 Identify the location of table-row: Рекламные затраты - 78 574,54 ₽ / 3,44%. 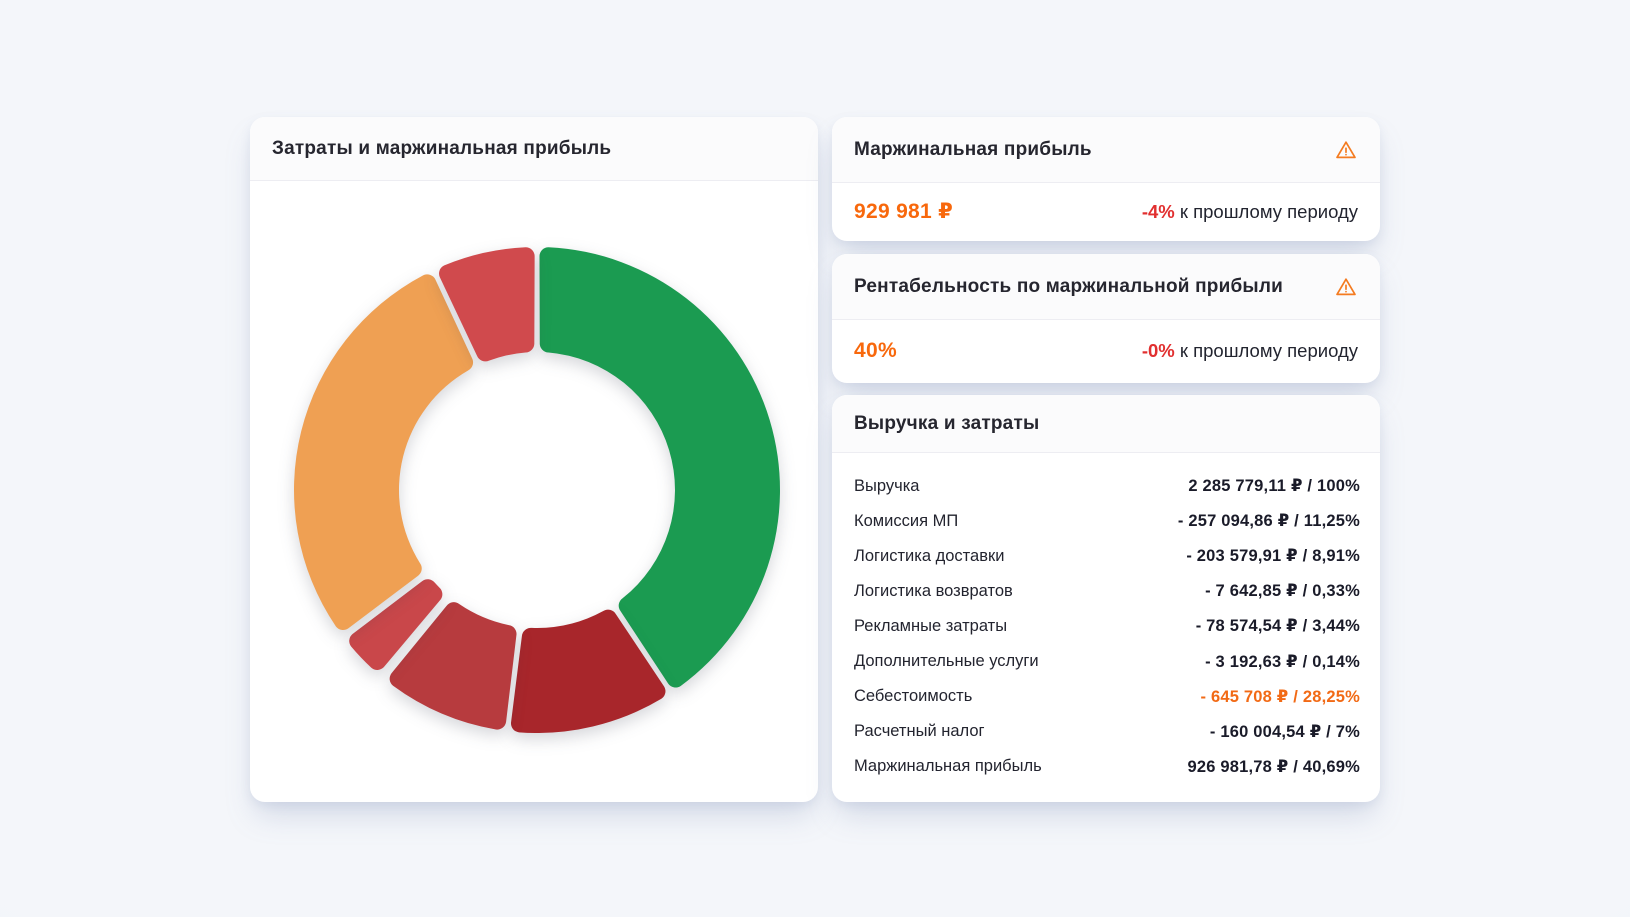
(1107, 626).